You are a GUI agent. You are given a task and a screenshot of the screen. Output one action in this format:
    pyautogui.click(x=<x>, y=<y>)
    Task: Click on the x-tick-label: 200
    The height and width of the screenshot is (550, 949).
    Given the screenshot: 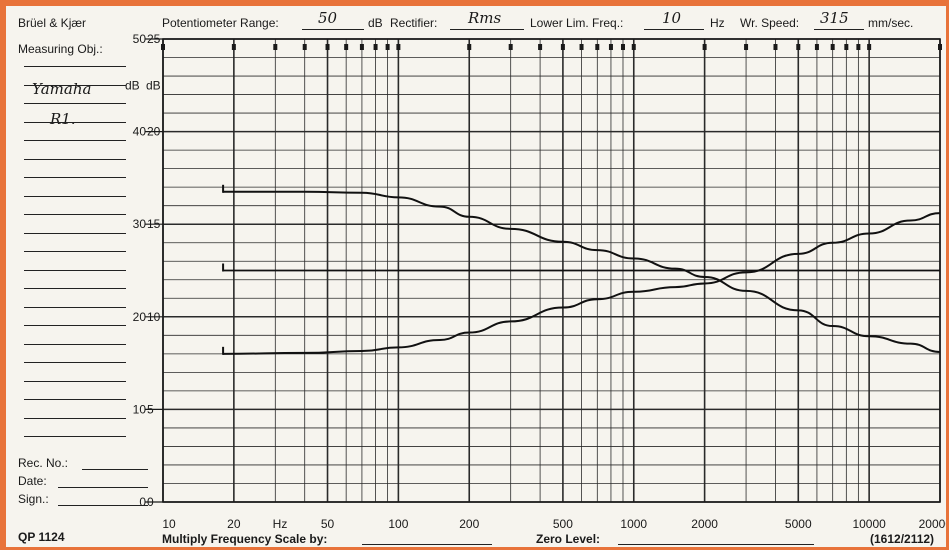 What is the action you would take?
    pyautogui.click(x=469, y=524)
    